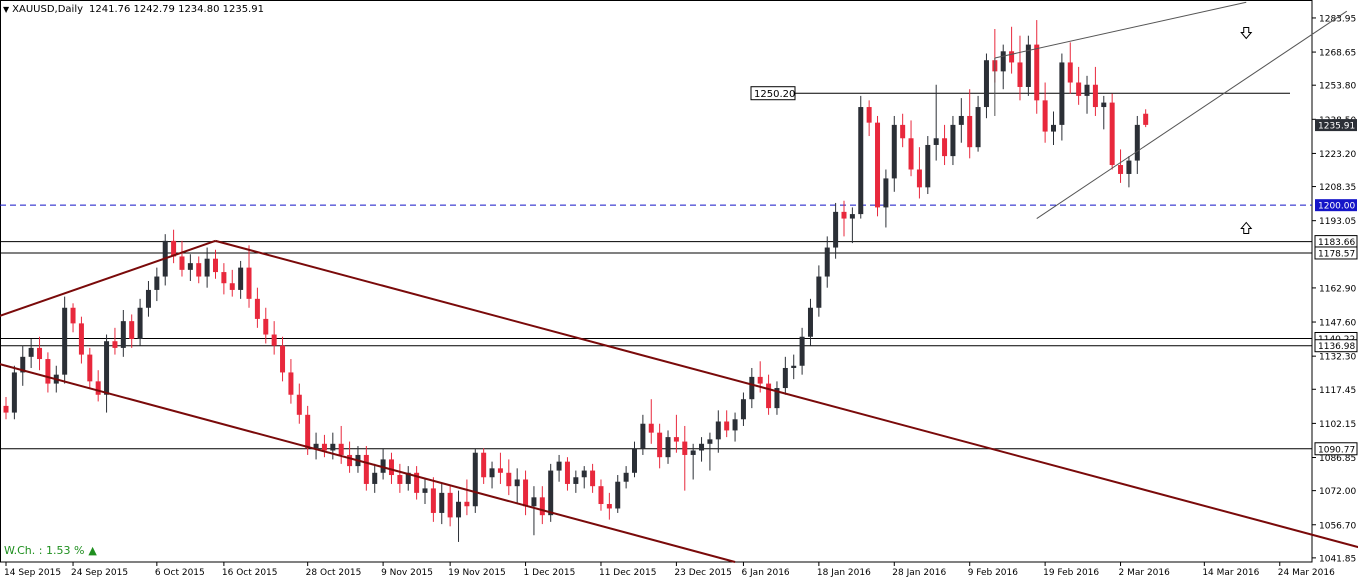 This screenshot has width=1358, height=581. I want to click on x-tick-label: 14 Sep 2015, so click(32, 573).